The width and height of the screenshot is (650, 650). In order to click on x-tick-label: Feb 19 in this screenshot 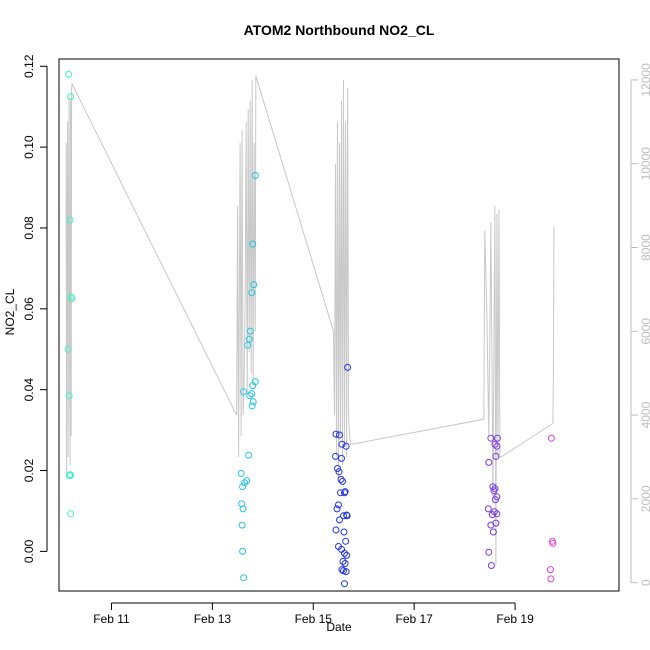, I will do `click(515, 619)`.